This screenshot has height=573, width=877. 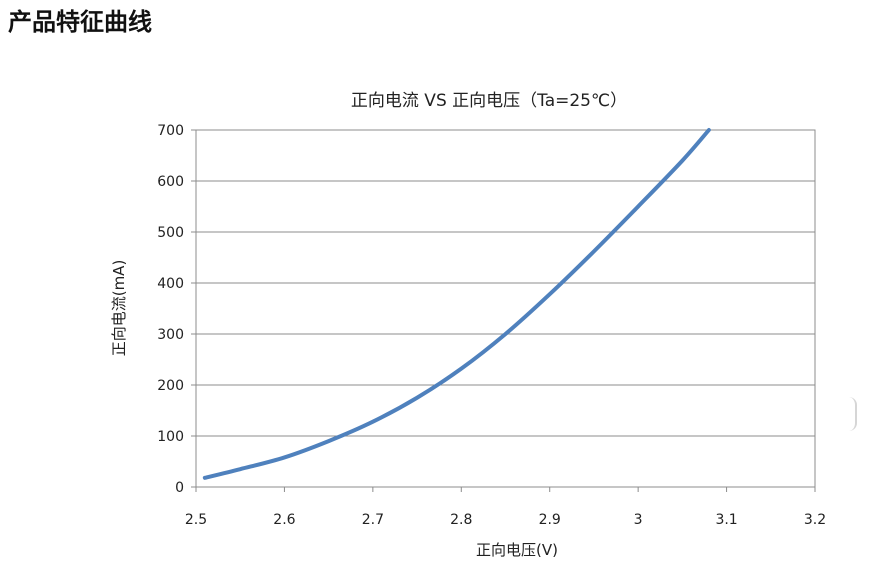 What do you see at coordinates (196, 520) in the screenshot?
I see `x-tick-label: 2.5` at bounding box center [196, 520].